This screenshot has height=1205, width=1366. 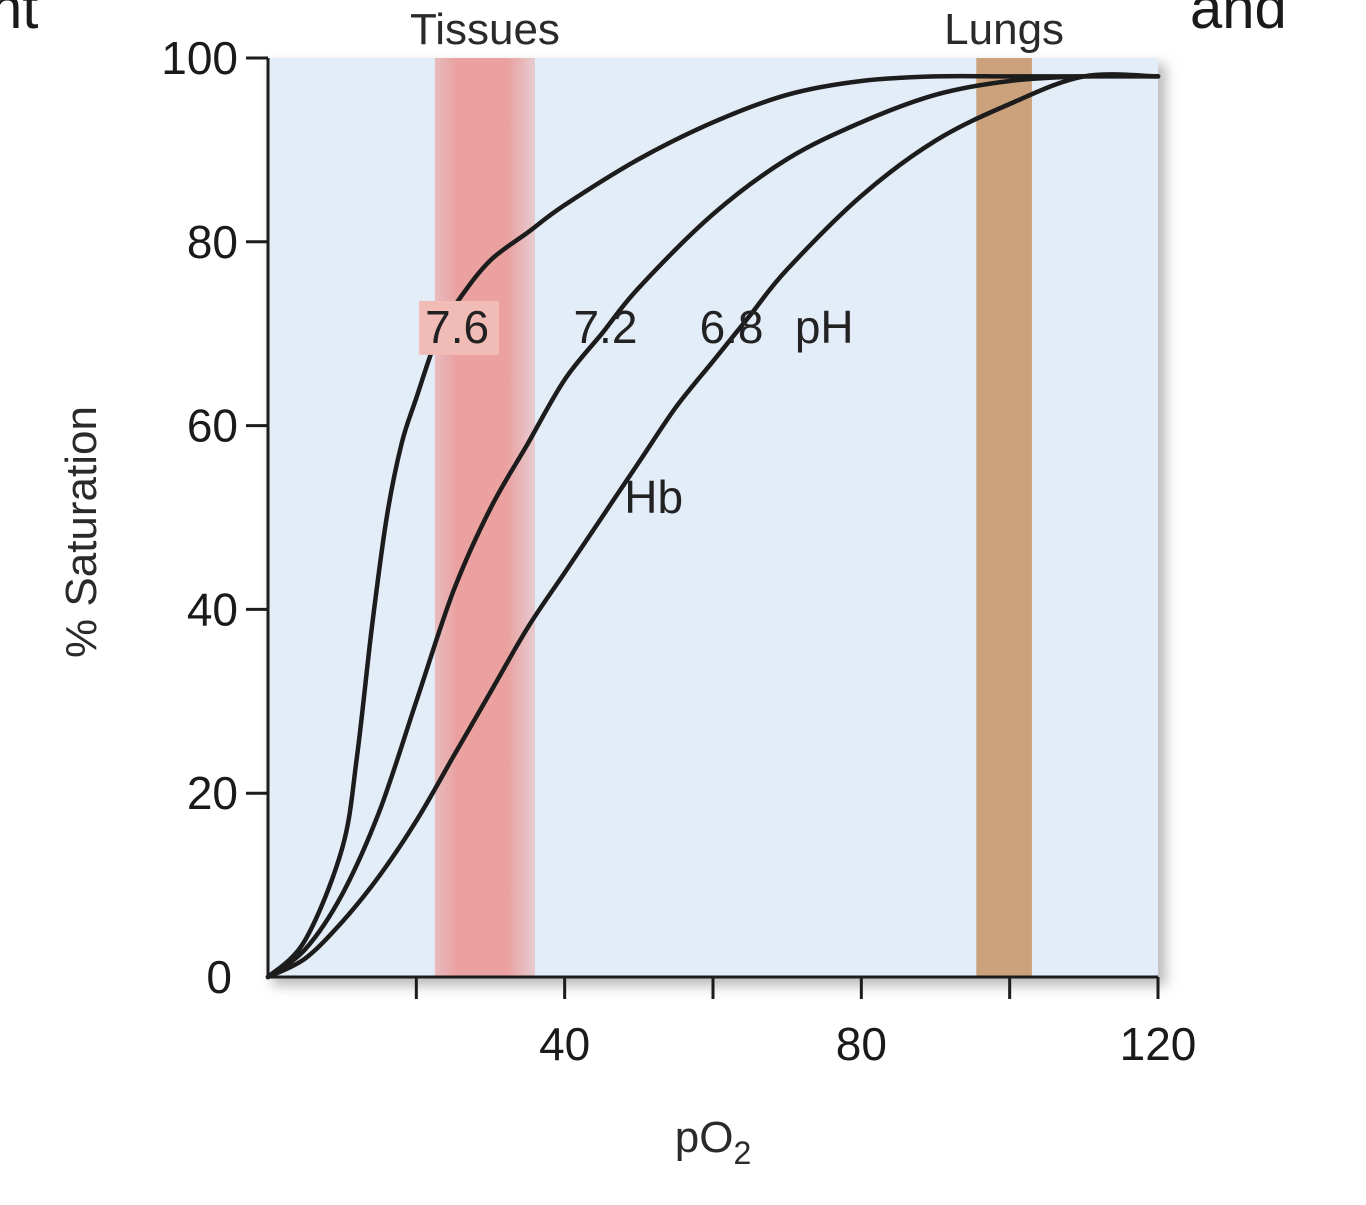 I want to click on x-tick-label-40: 40, so click(x=564, y=1044).